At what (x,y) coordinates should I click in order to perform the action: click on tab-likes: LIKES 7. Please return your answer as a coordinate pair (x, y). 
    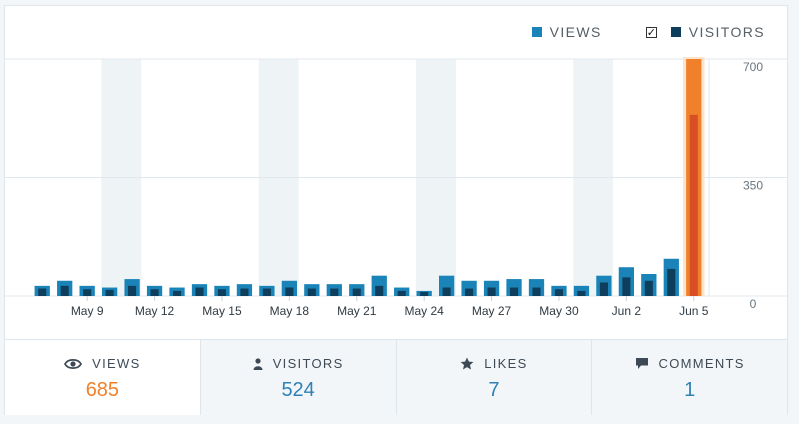
    Looking at the image, I should click on (493, 377).